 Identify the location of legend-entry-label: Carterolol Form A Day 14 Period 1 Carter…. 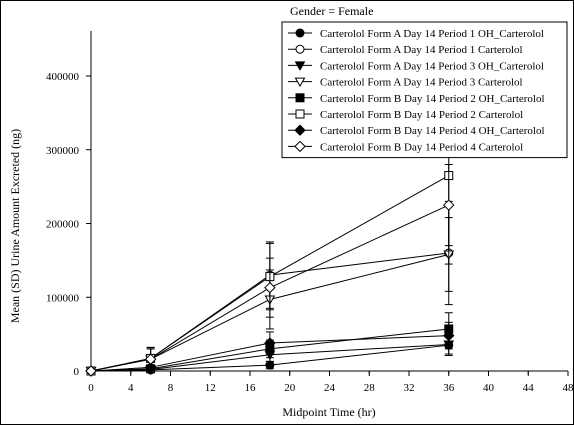
(421, 50).